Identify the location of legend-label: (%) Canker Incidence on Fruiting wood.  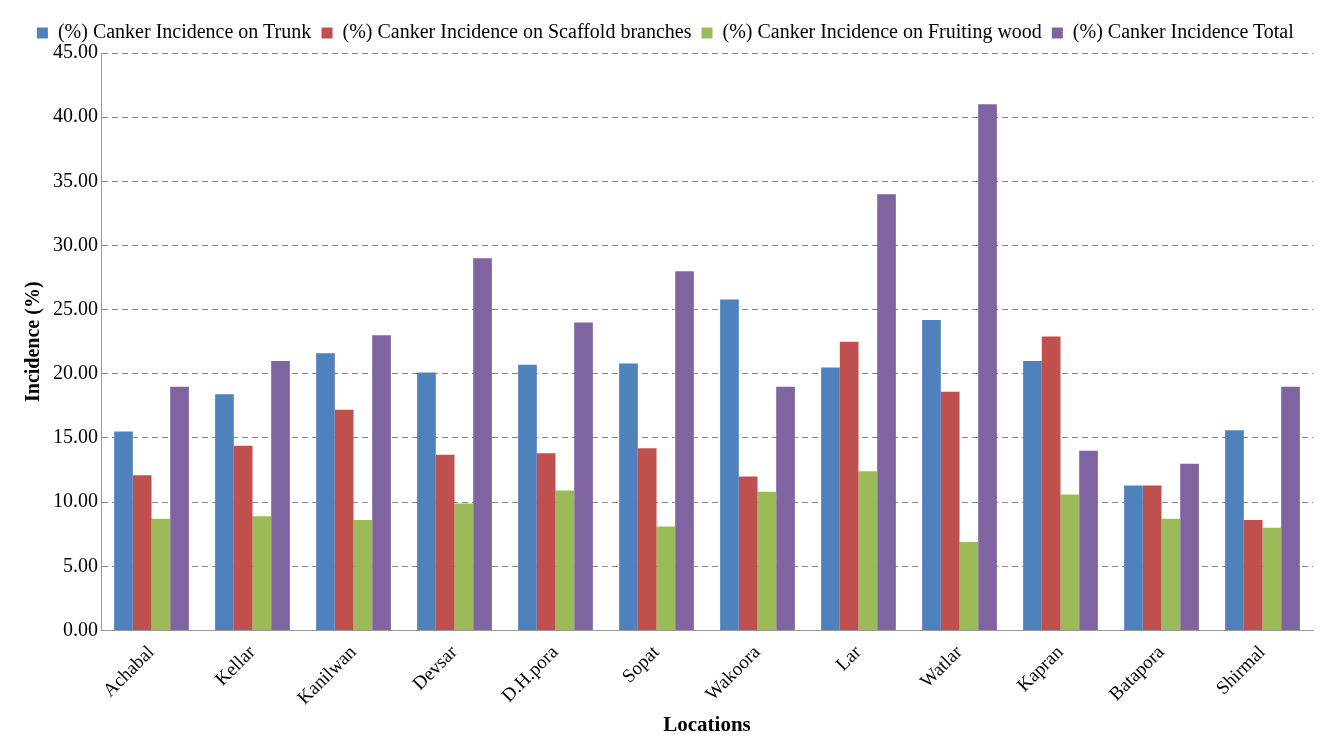
(882, 32).